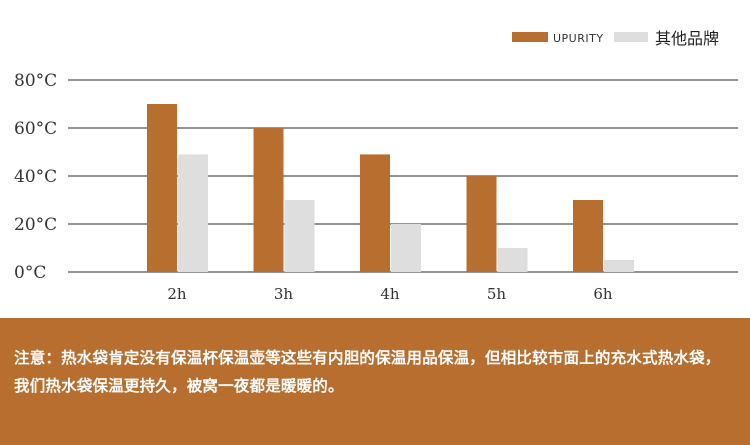 Image resolution: width=750 pixels, height=445 pixels. What do you see at coordinates (375, 213) in the screenshot?
I see `bar-upurity-4h` at bounding box center [375, 213].